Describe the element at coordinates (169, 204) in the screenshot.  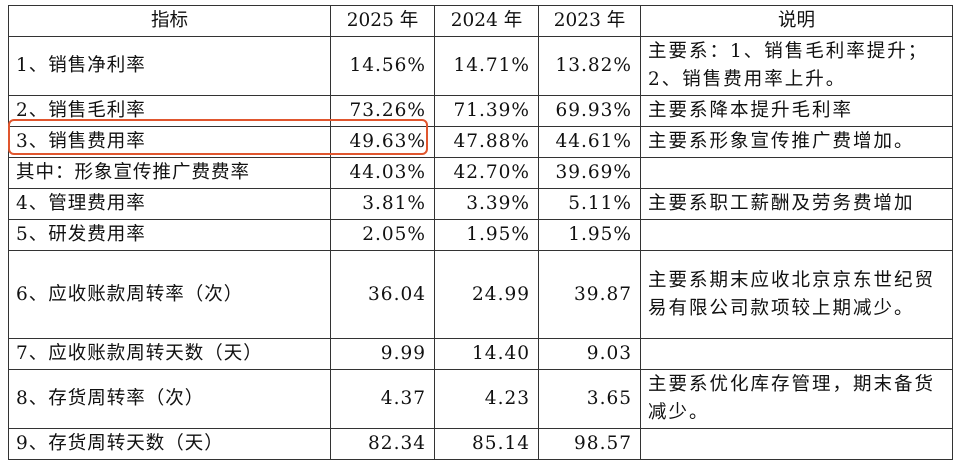
I see `indicator-label: 4、管理费用率` at that location.